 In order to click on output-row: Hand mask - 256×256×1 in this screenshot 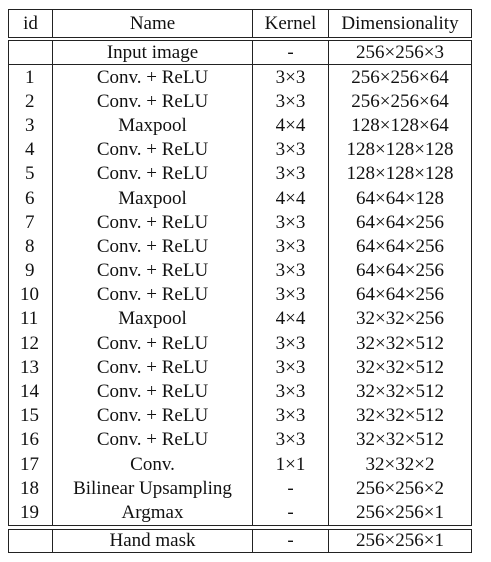, I will do `click(240, 540)`.